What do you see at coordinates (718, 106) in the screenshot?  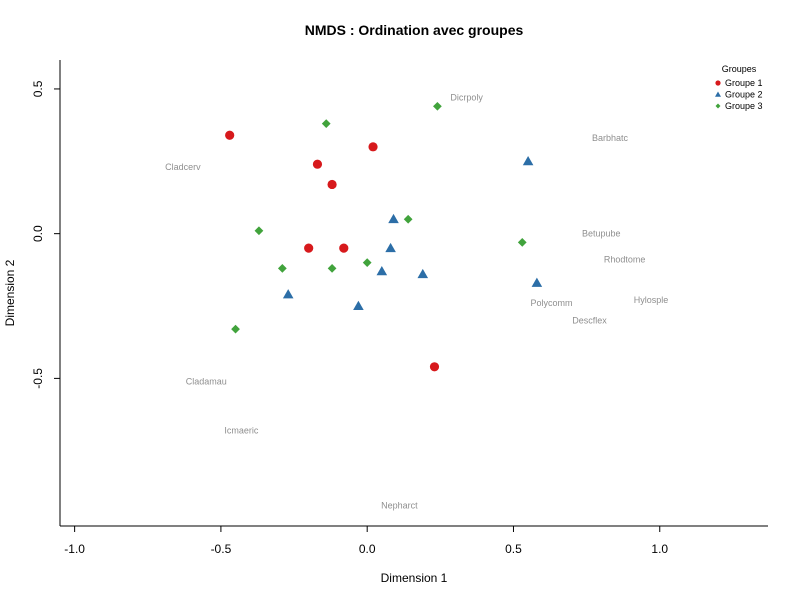 I see `legend-marker-diamond` at bounding box center [718, 106].